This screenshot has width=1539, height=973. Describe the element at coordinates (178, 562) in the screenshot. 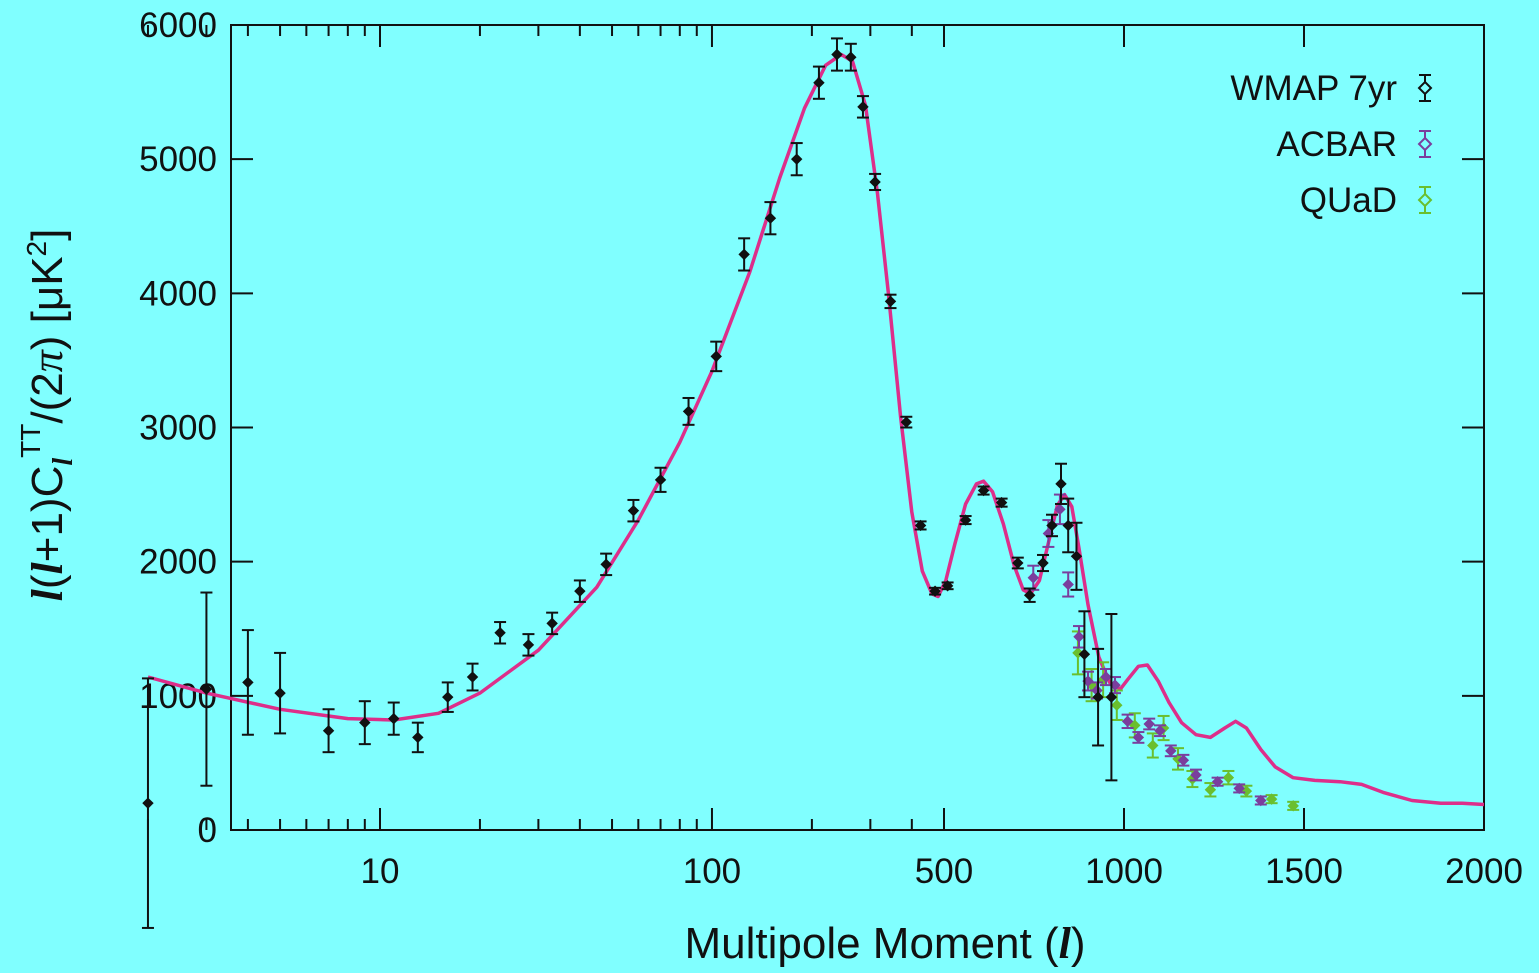

I see `y-tick-label: 2000` at that location.